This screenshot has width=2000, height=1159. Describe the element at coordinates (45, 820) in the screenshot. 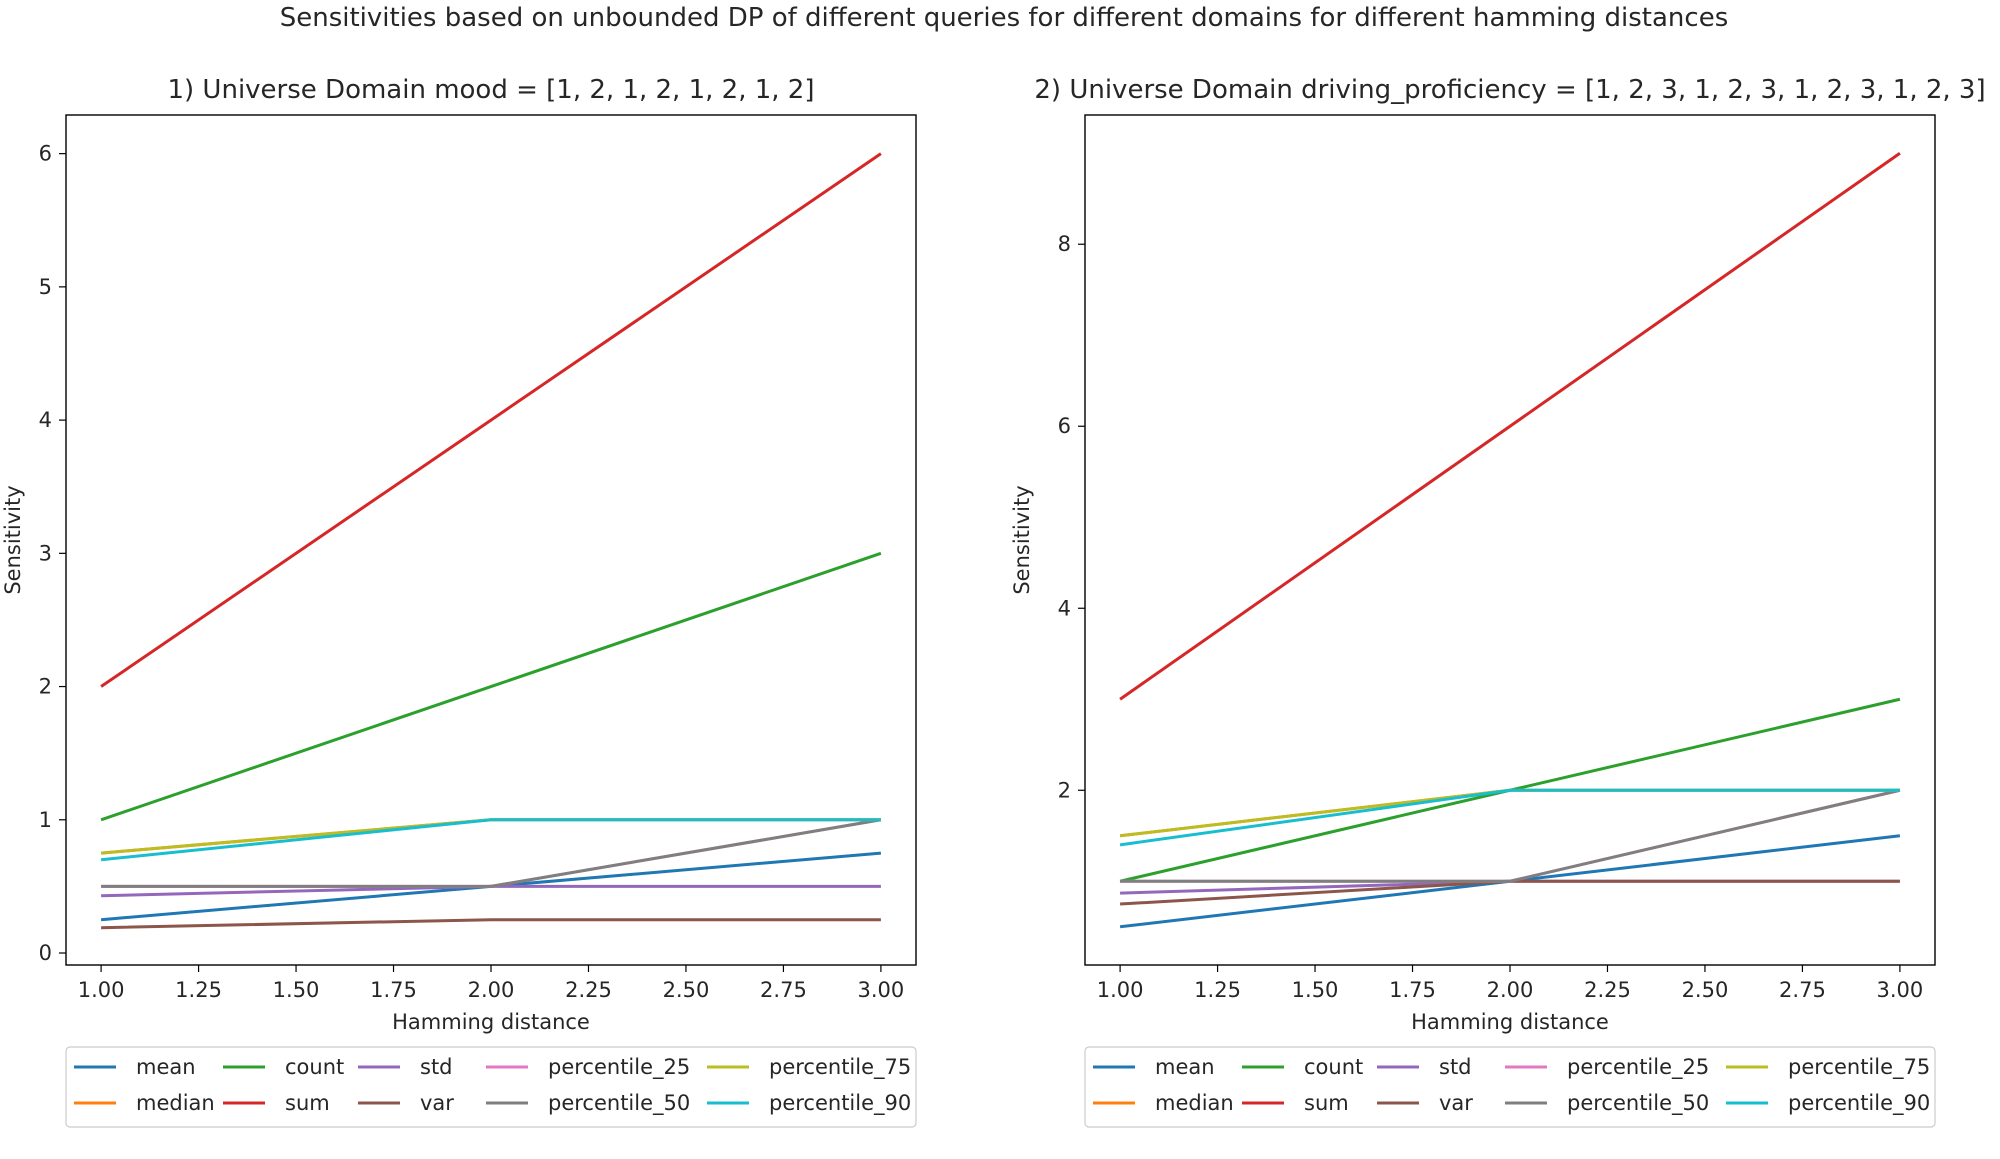

I see `y-tick-label: 1` at that location.